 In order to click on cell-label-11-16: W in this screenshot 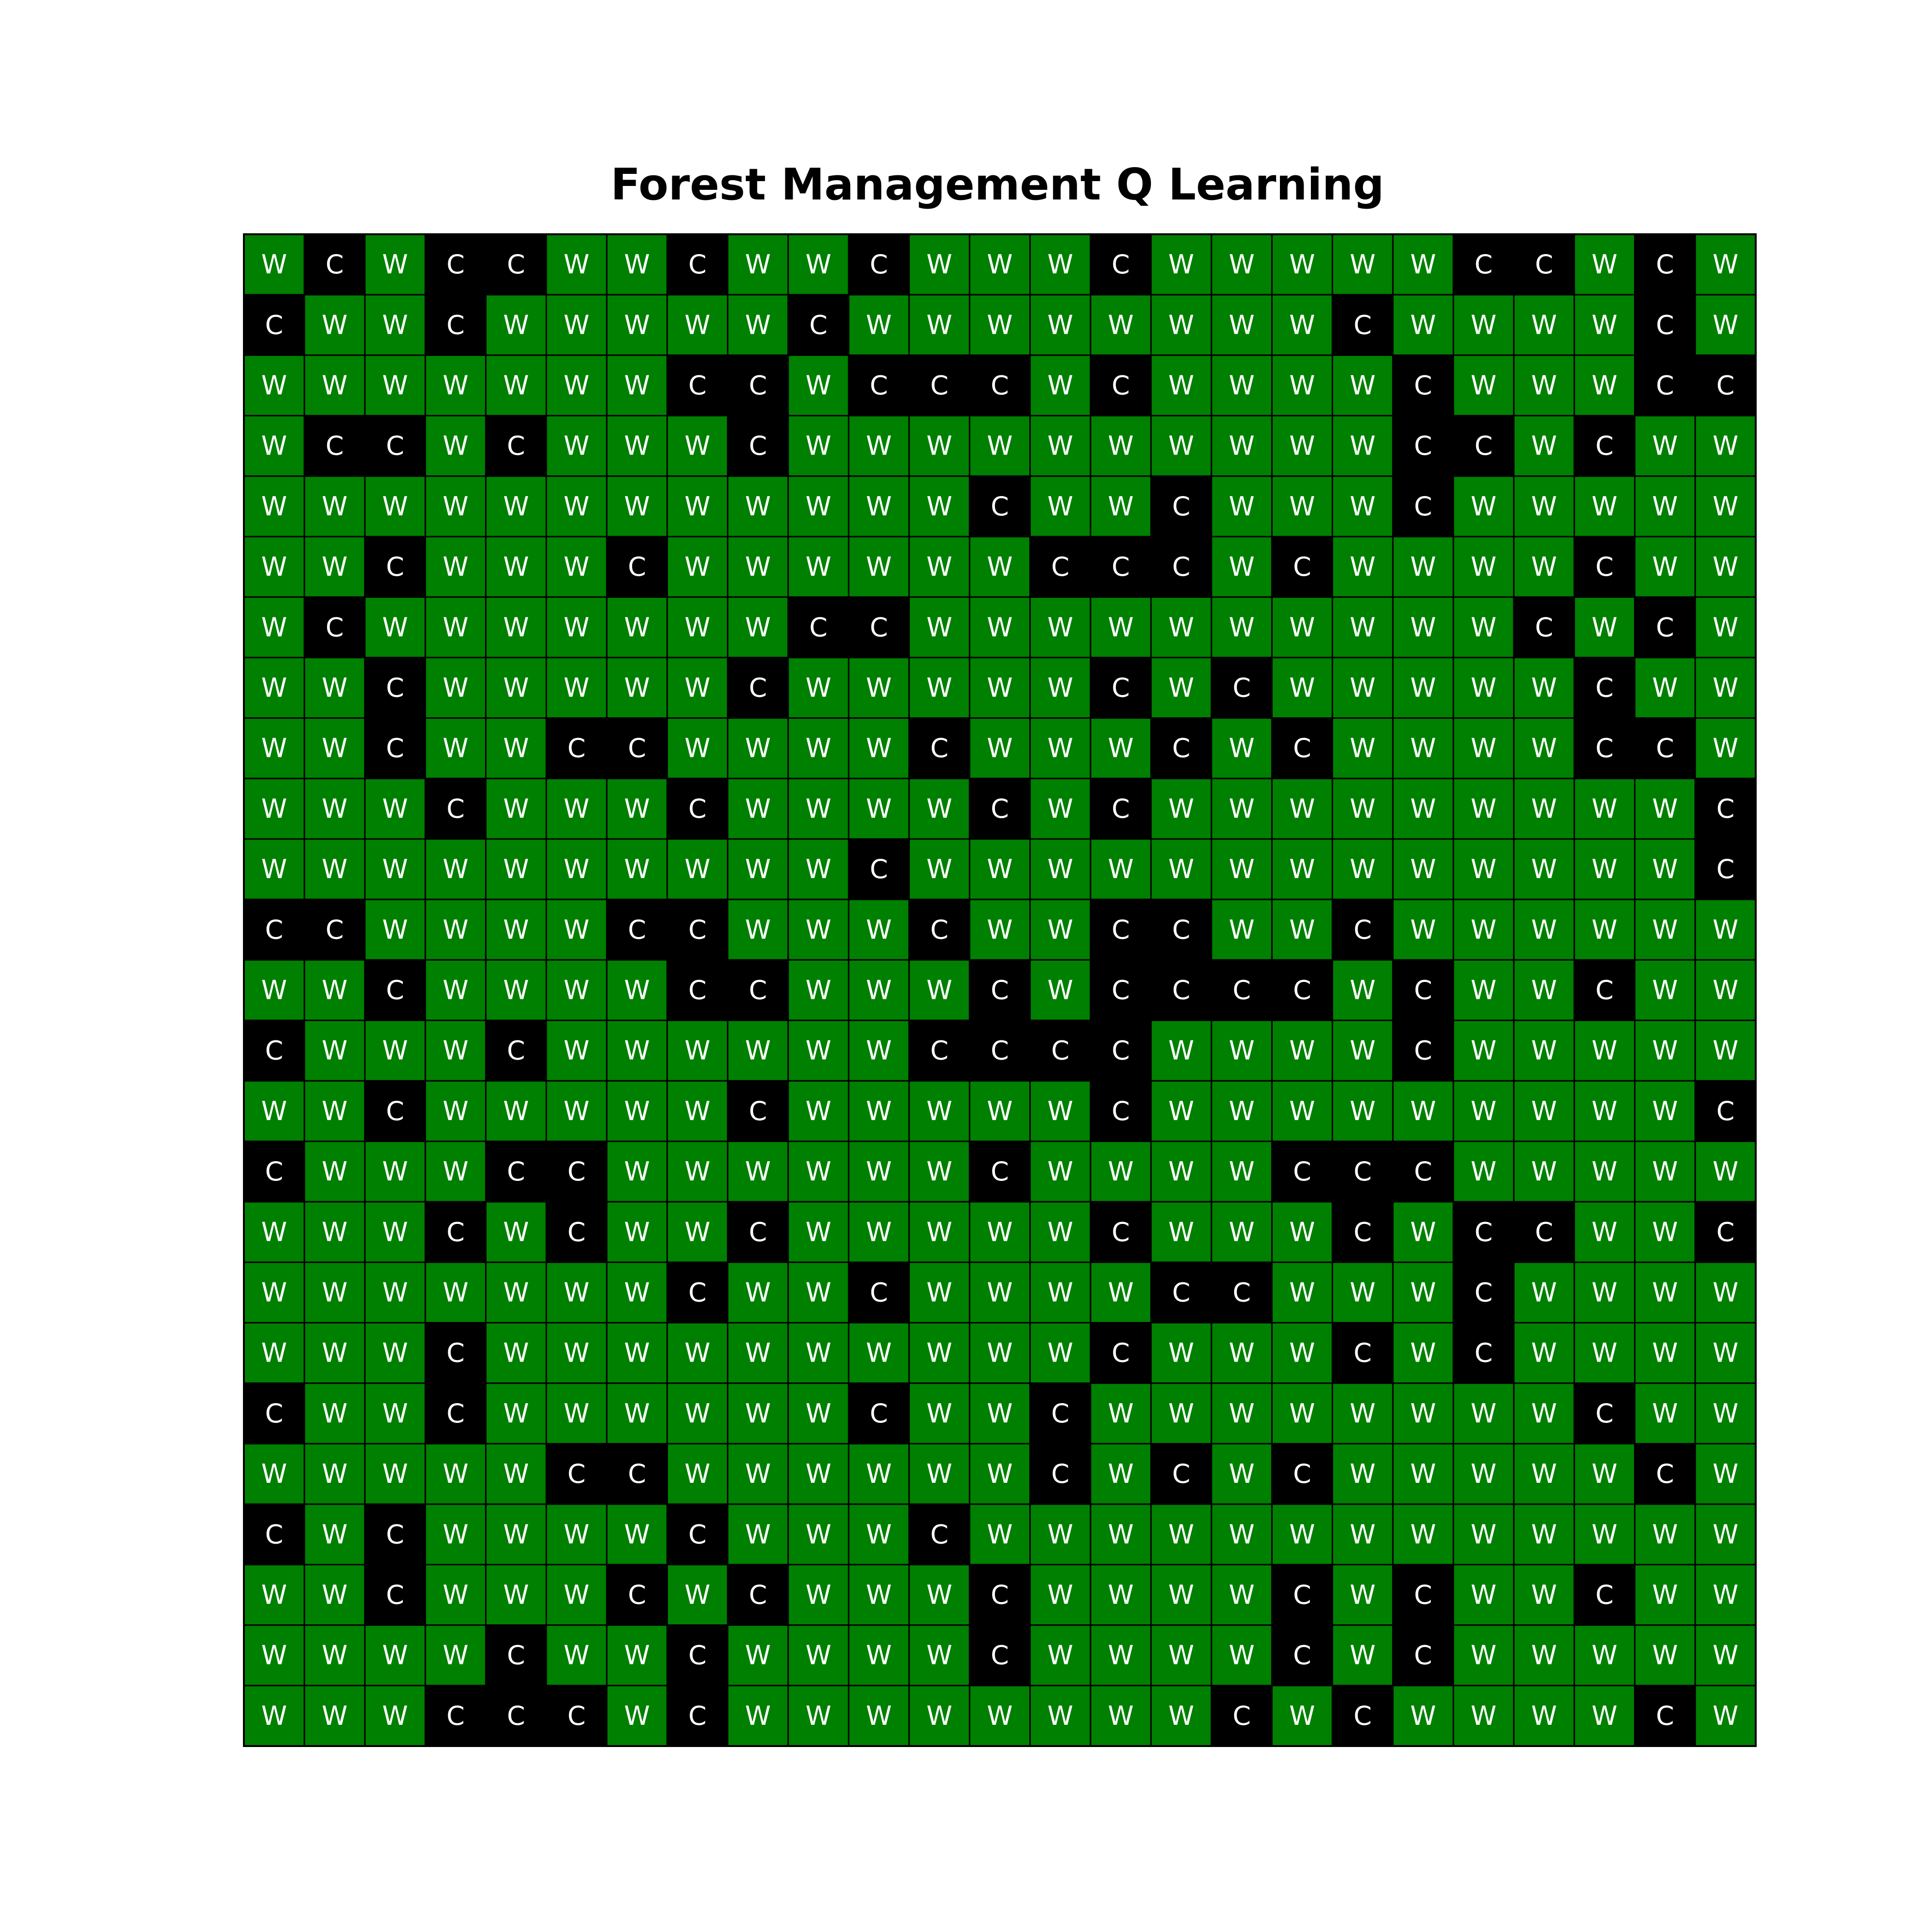, I will do `click(1241, 929)`.